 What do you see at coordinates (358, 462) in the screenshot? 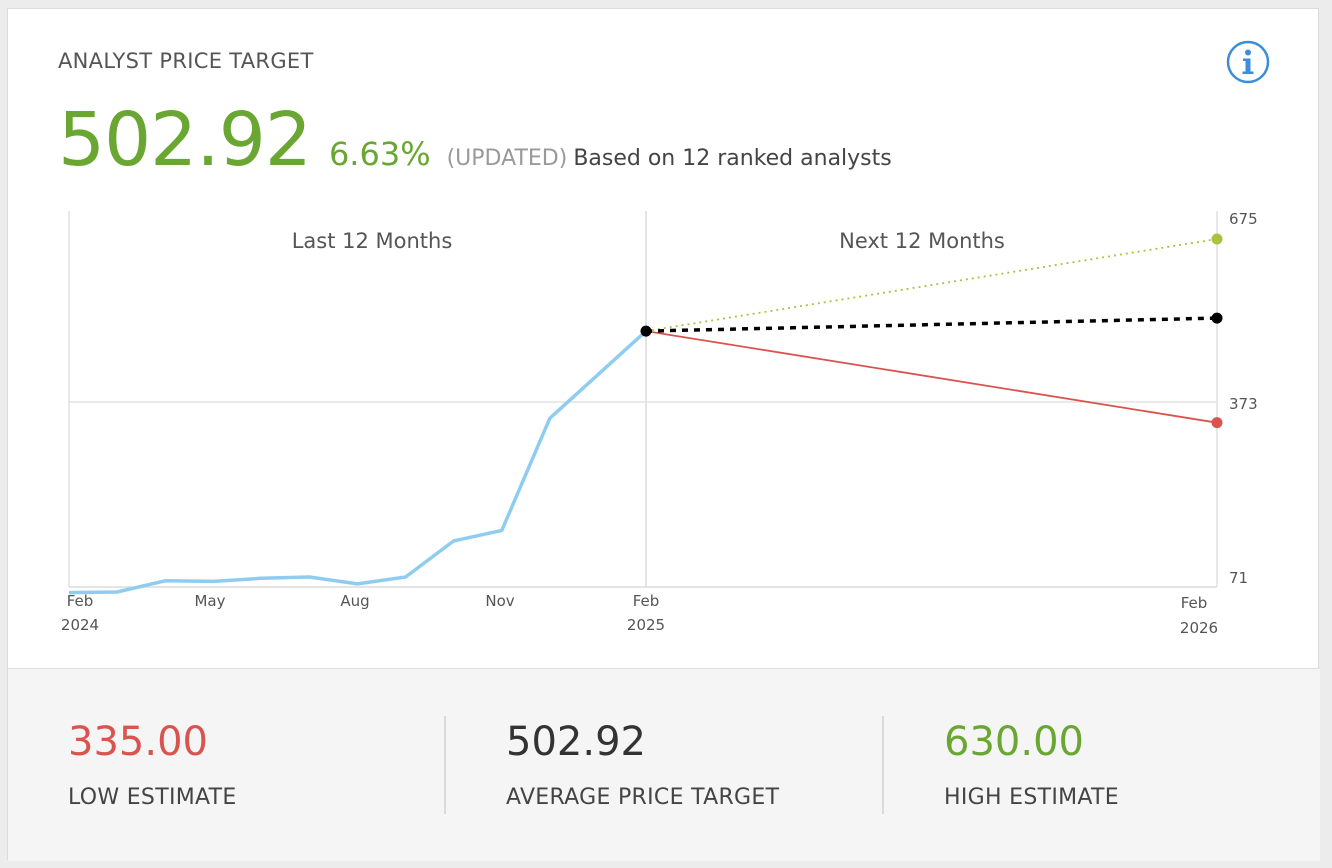
I see `history-price-line` at bounding box center [358, 462].